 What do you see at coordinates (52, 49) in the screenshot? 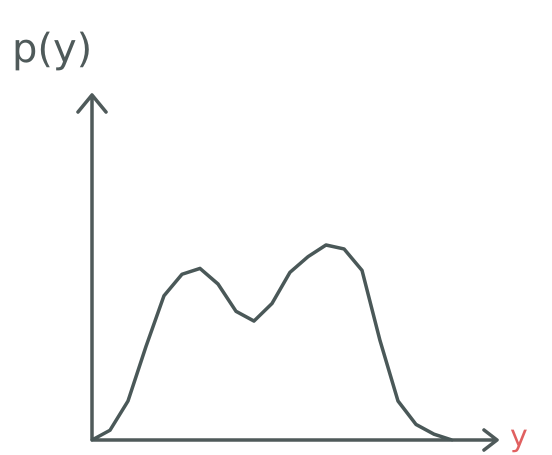
I see `y-axis-title: p(y)` at bounding box center [52, 49].